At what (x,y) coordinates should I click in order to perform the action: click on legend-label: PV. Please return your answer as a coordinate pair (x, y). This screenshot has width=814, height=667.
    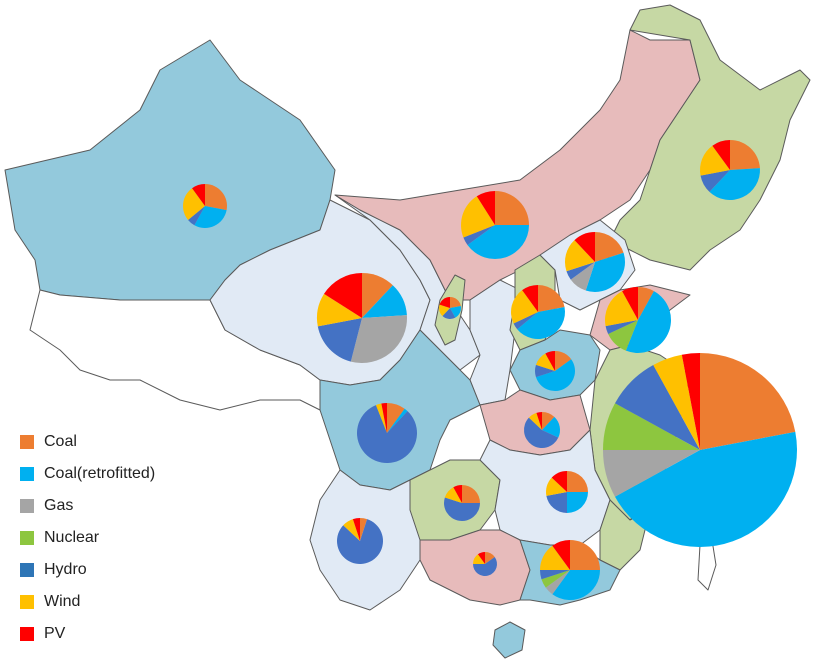
    Looking at the image, I should click on (55, 633).